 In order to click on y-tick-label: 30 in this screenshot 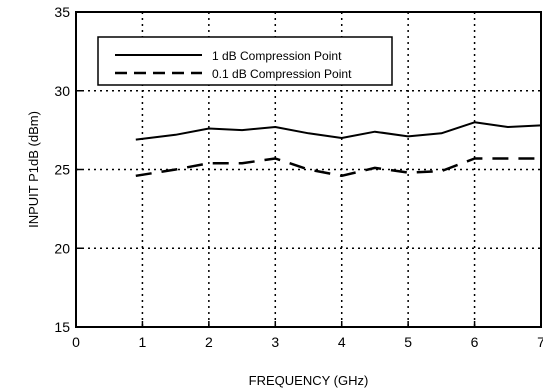, I will do `click(62, 91)`.